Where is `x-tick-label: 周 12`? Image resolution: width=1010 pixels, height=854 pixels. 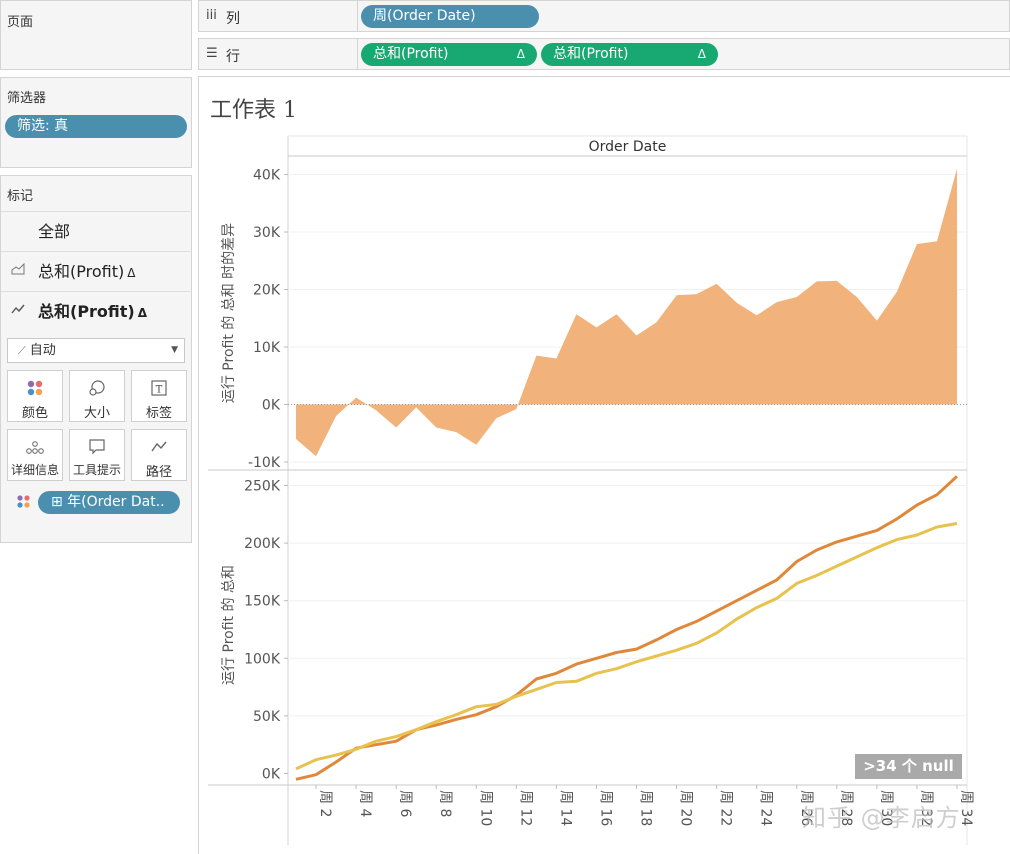 x-tick-label: 周 12 is located at coordinates (525, 808).